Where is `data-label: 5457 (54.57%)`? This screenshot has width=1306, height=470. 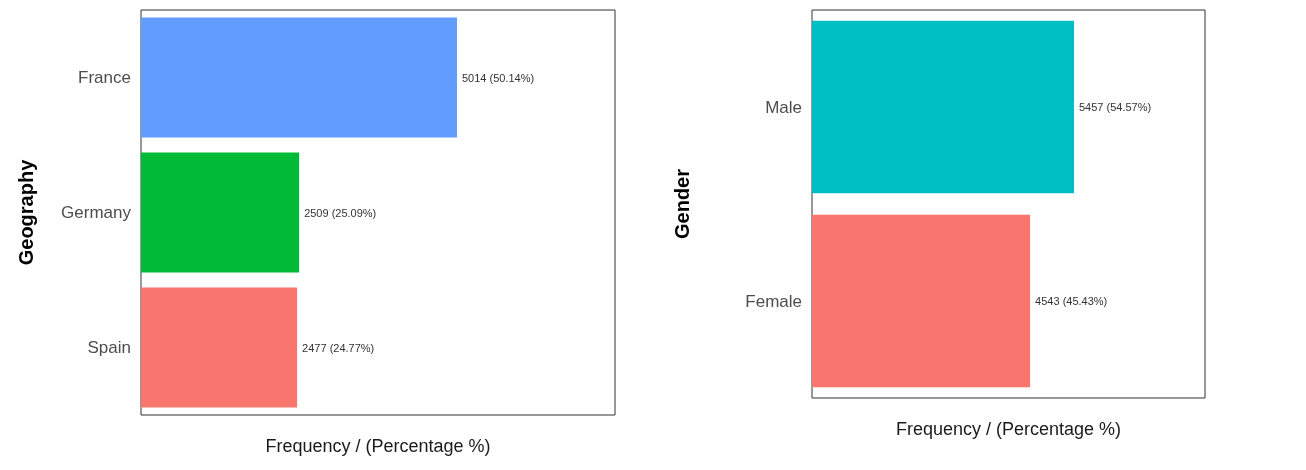
data-label: 5457 (54.57%) is located at coordinates (1115, 107).